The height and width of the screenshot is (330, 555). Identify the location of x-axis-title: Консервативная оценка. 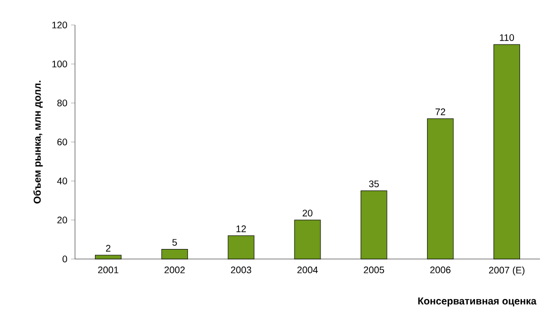
(477, 302).